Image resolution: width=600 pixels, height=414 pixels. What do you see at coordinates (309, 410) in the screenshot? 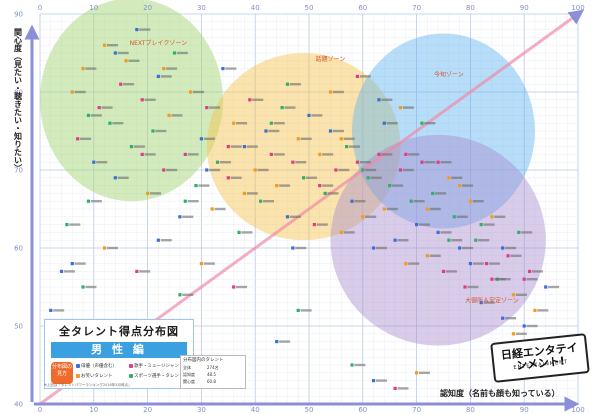
I see `x-tick-label-bottom: 50` at bounding box center [309, 410].